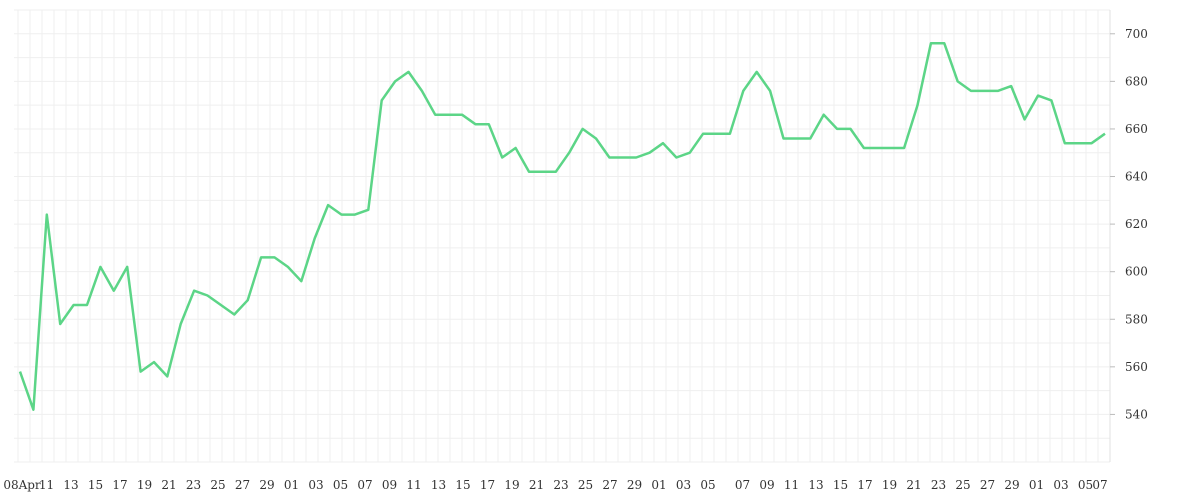  I want to click on x-tick-label: 08Apr, so click(22, 485).